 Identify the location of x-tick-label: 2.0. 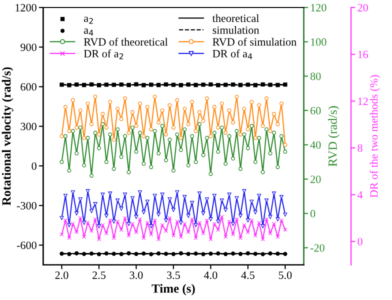
(61, 275).